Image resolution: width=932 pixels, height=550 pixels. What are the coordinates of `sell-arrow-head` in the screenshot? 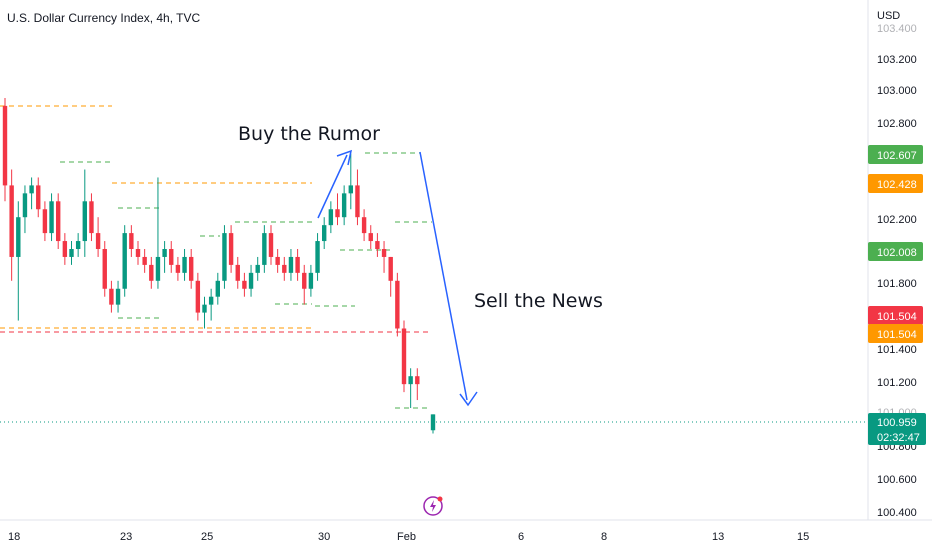 It's located at (468, 399).